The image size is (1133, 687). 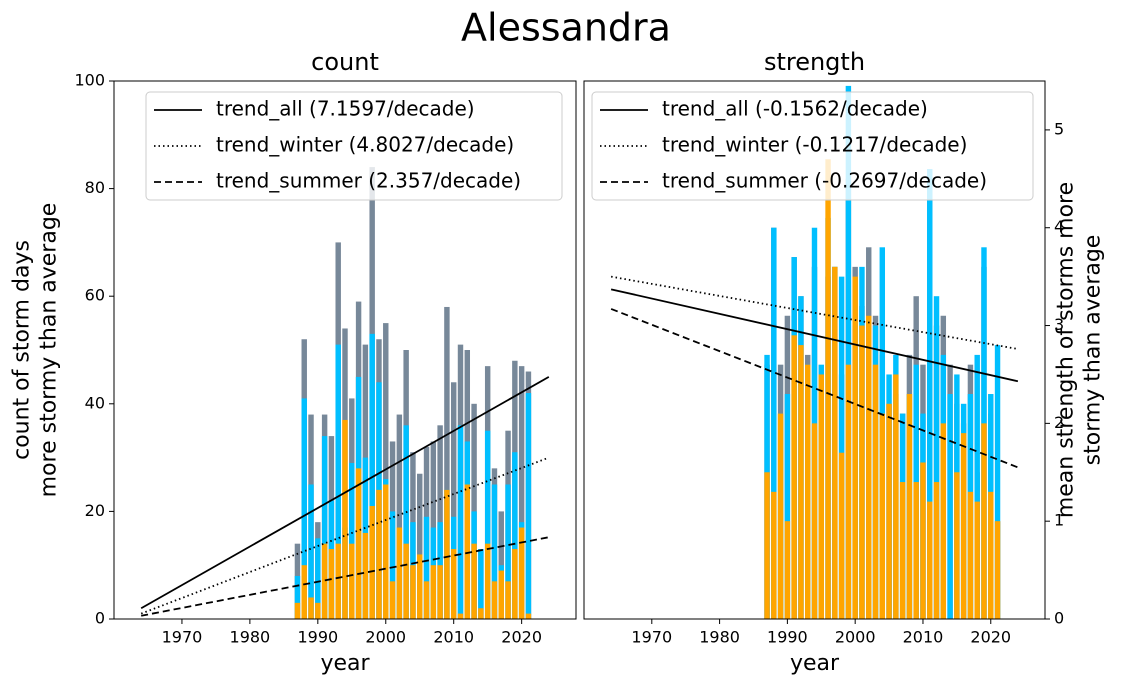 I want to click on legend-label: trend_summer (-0.2697/decade), so click(x=824, y=181).